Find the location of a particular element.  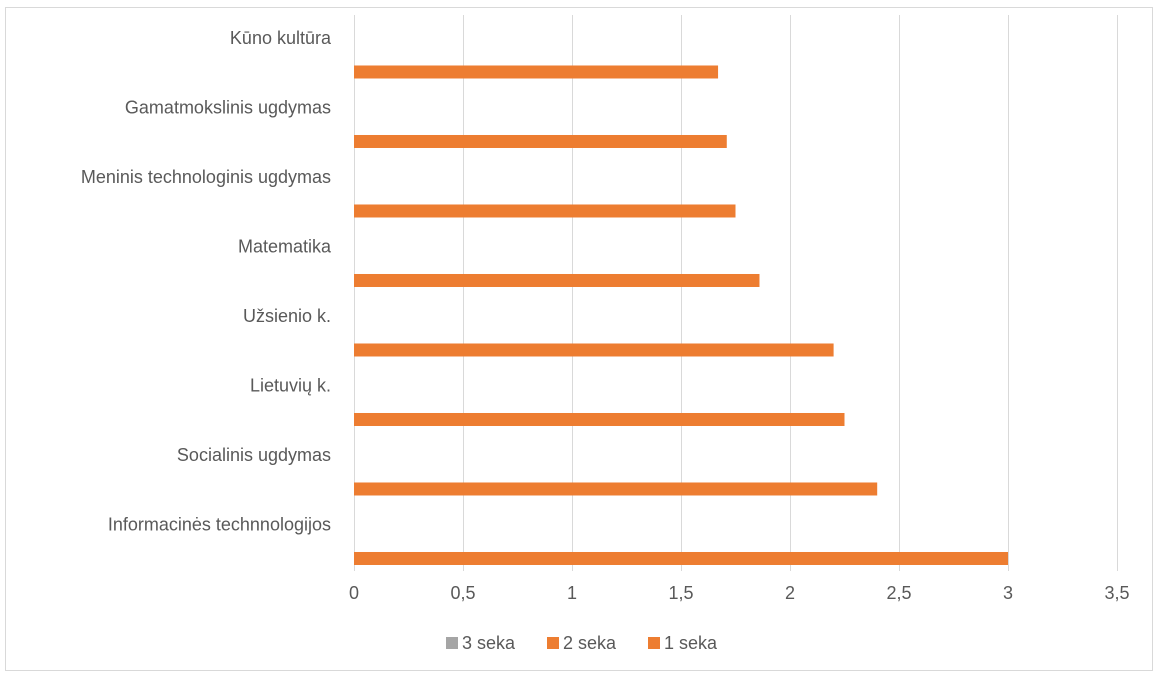

legend-label: 2 seka is located at coordinates (590, 643).